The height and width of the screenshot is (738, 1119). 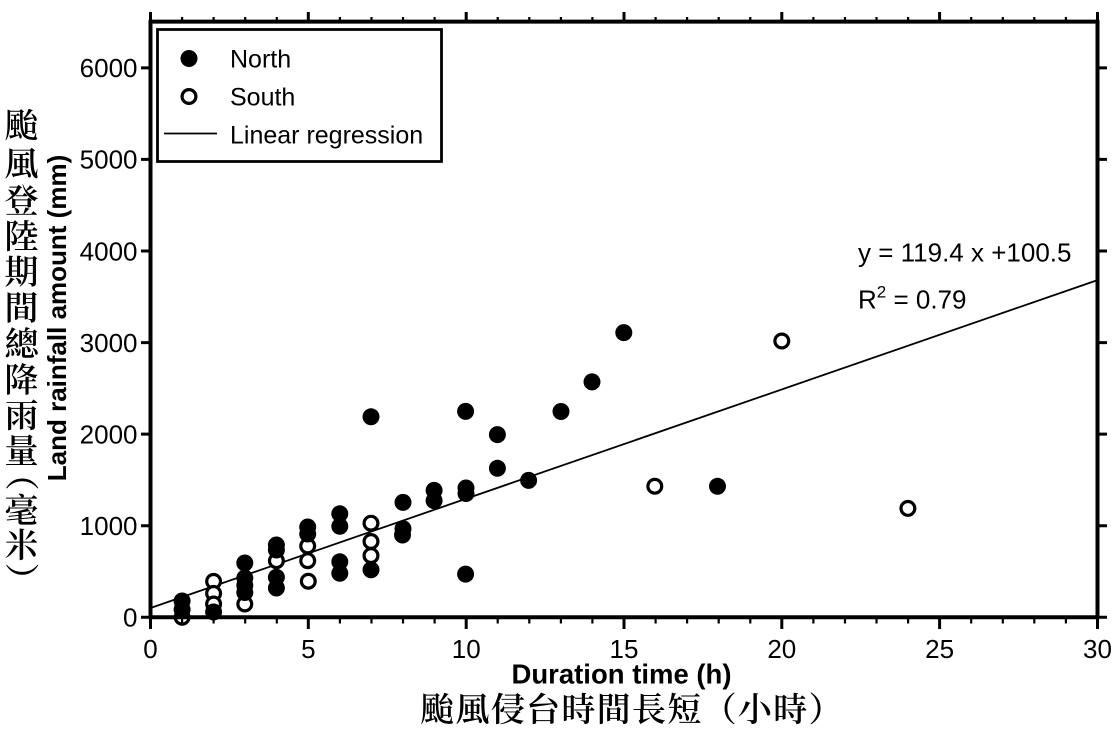 What do you see at coordinates (262, 98) in the screenshot?
I see `svg-text: South` at bounding box center [262, 98].